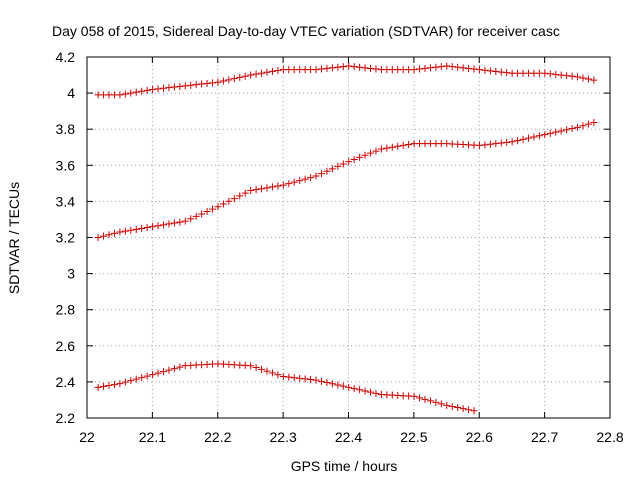 The image size is (640, 480). Describe the element at coordinates (87, 437) in the screenshot. I see `x-tick-label: 22` at that location.